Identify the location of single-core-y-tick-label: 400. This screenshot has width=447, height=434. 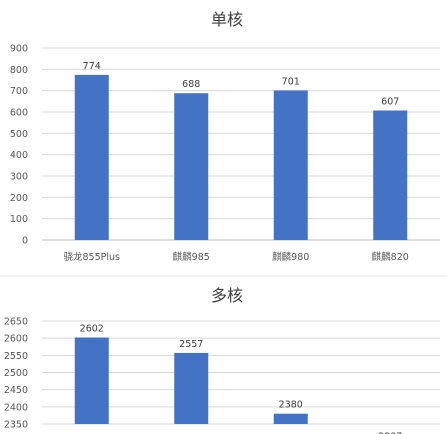
(19, 155).